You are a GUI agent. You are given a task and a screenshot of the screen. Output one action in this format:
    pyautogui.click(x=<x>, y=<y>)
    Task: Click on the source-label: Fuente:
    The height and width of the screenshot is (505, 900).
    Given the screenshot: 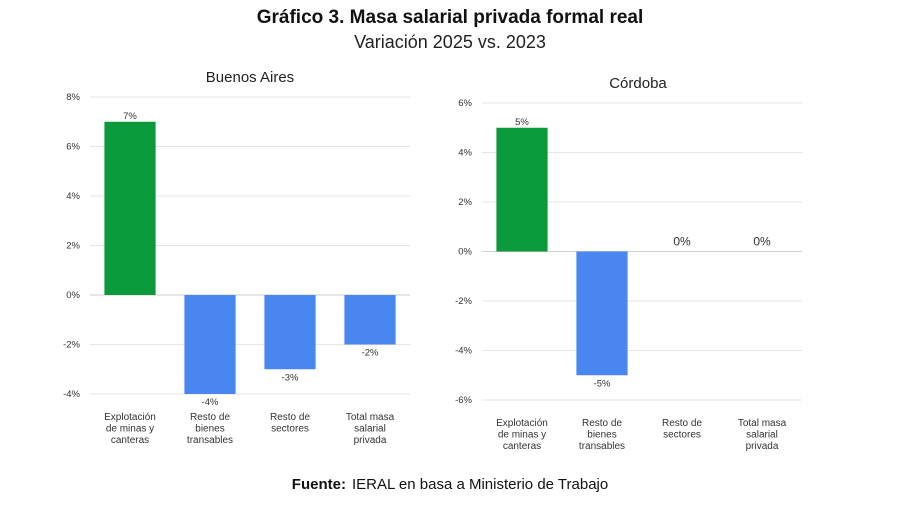 What is the action you would take?
    pyautogui.click(x=318, y=484)
    